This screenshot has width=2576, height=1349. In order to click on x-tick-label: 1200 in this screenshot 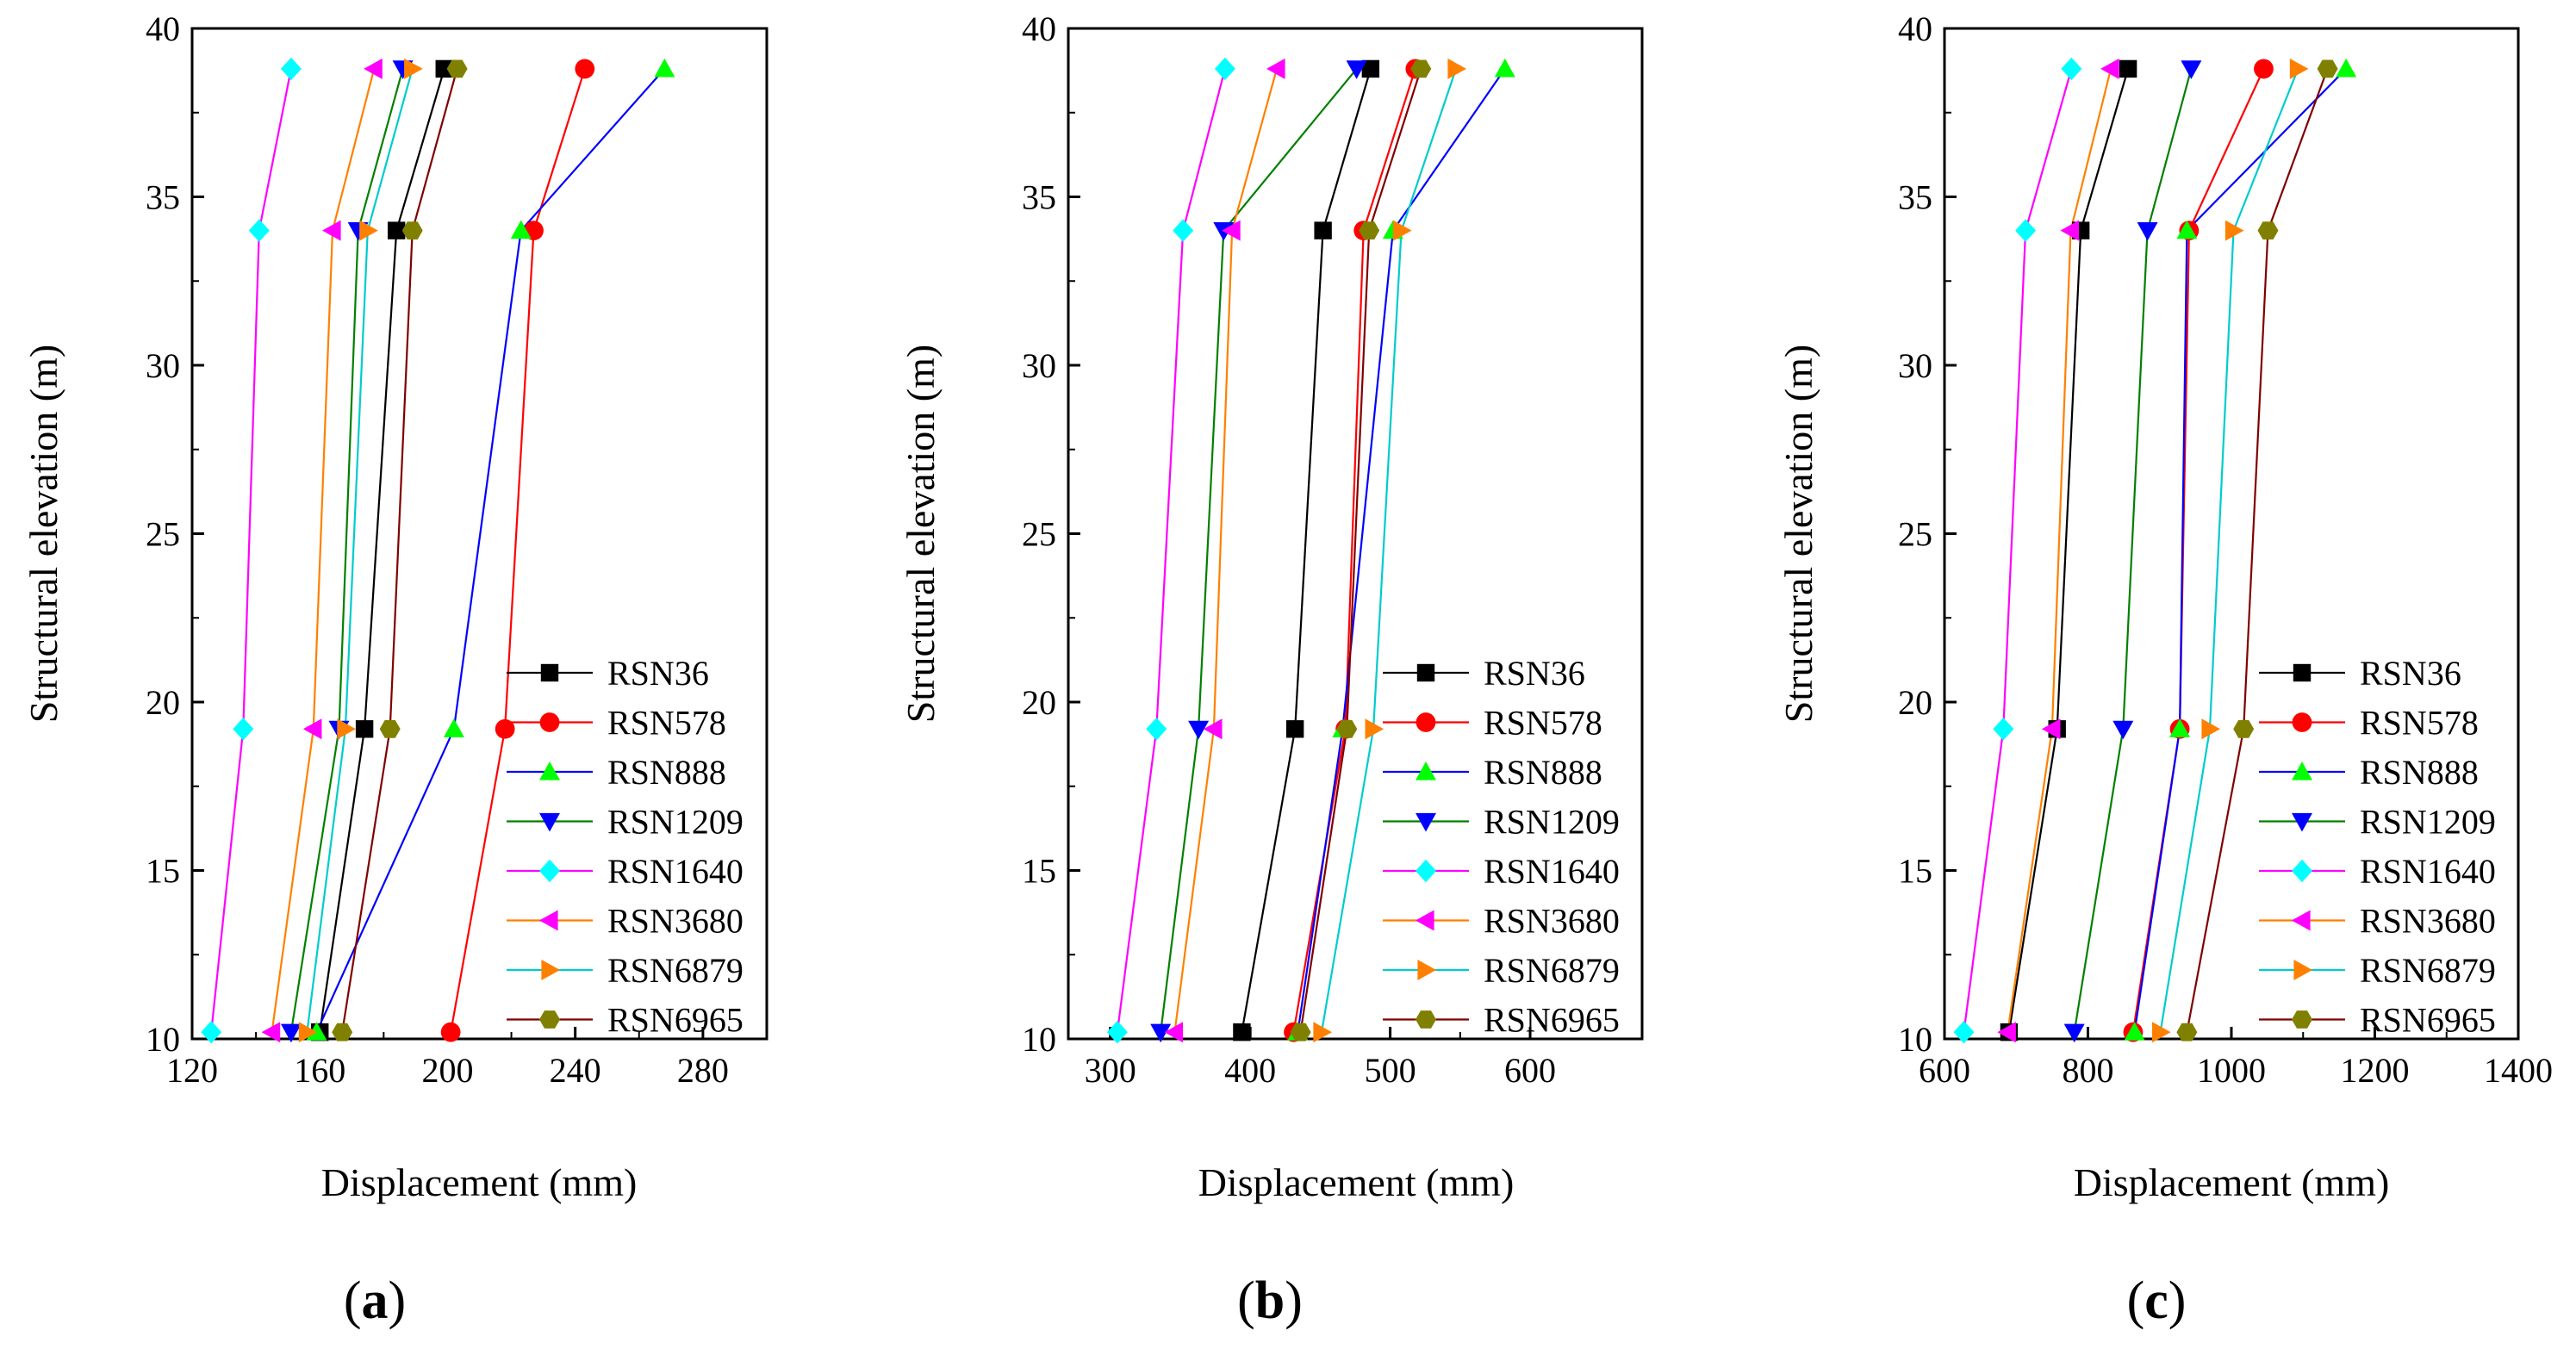, I will do `click(2375, 1070)`.